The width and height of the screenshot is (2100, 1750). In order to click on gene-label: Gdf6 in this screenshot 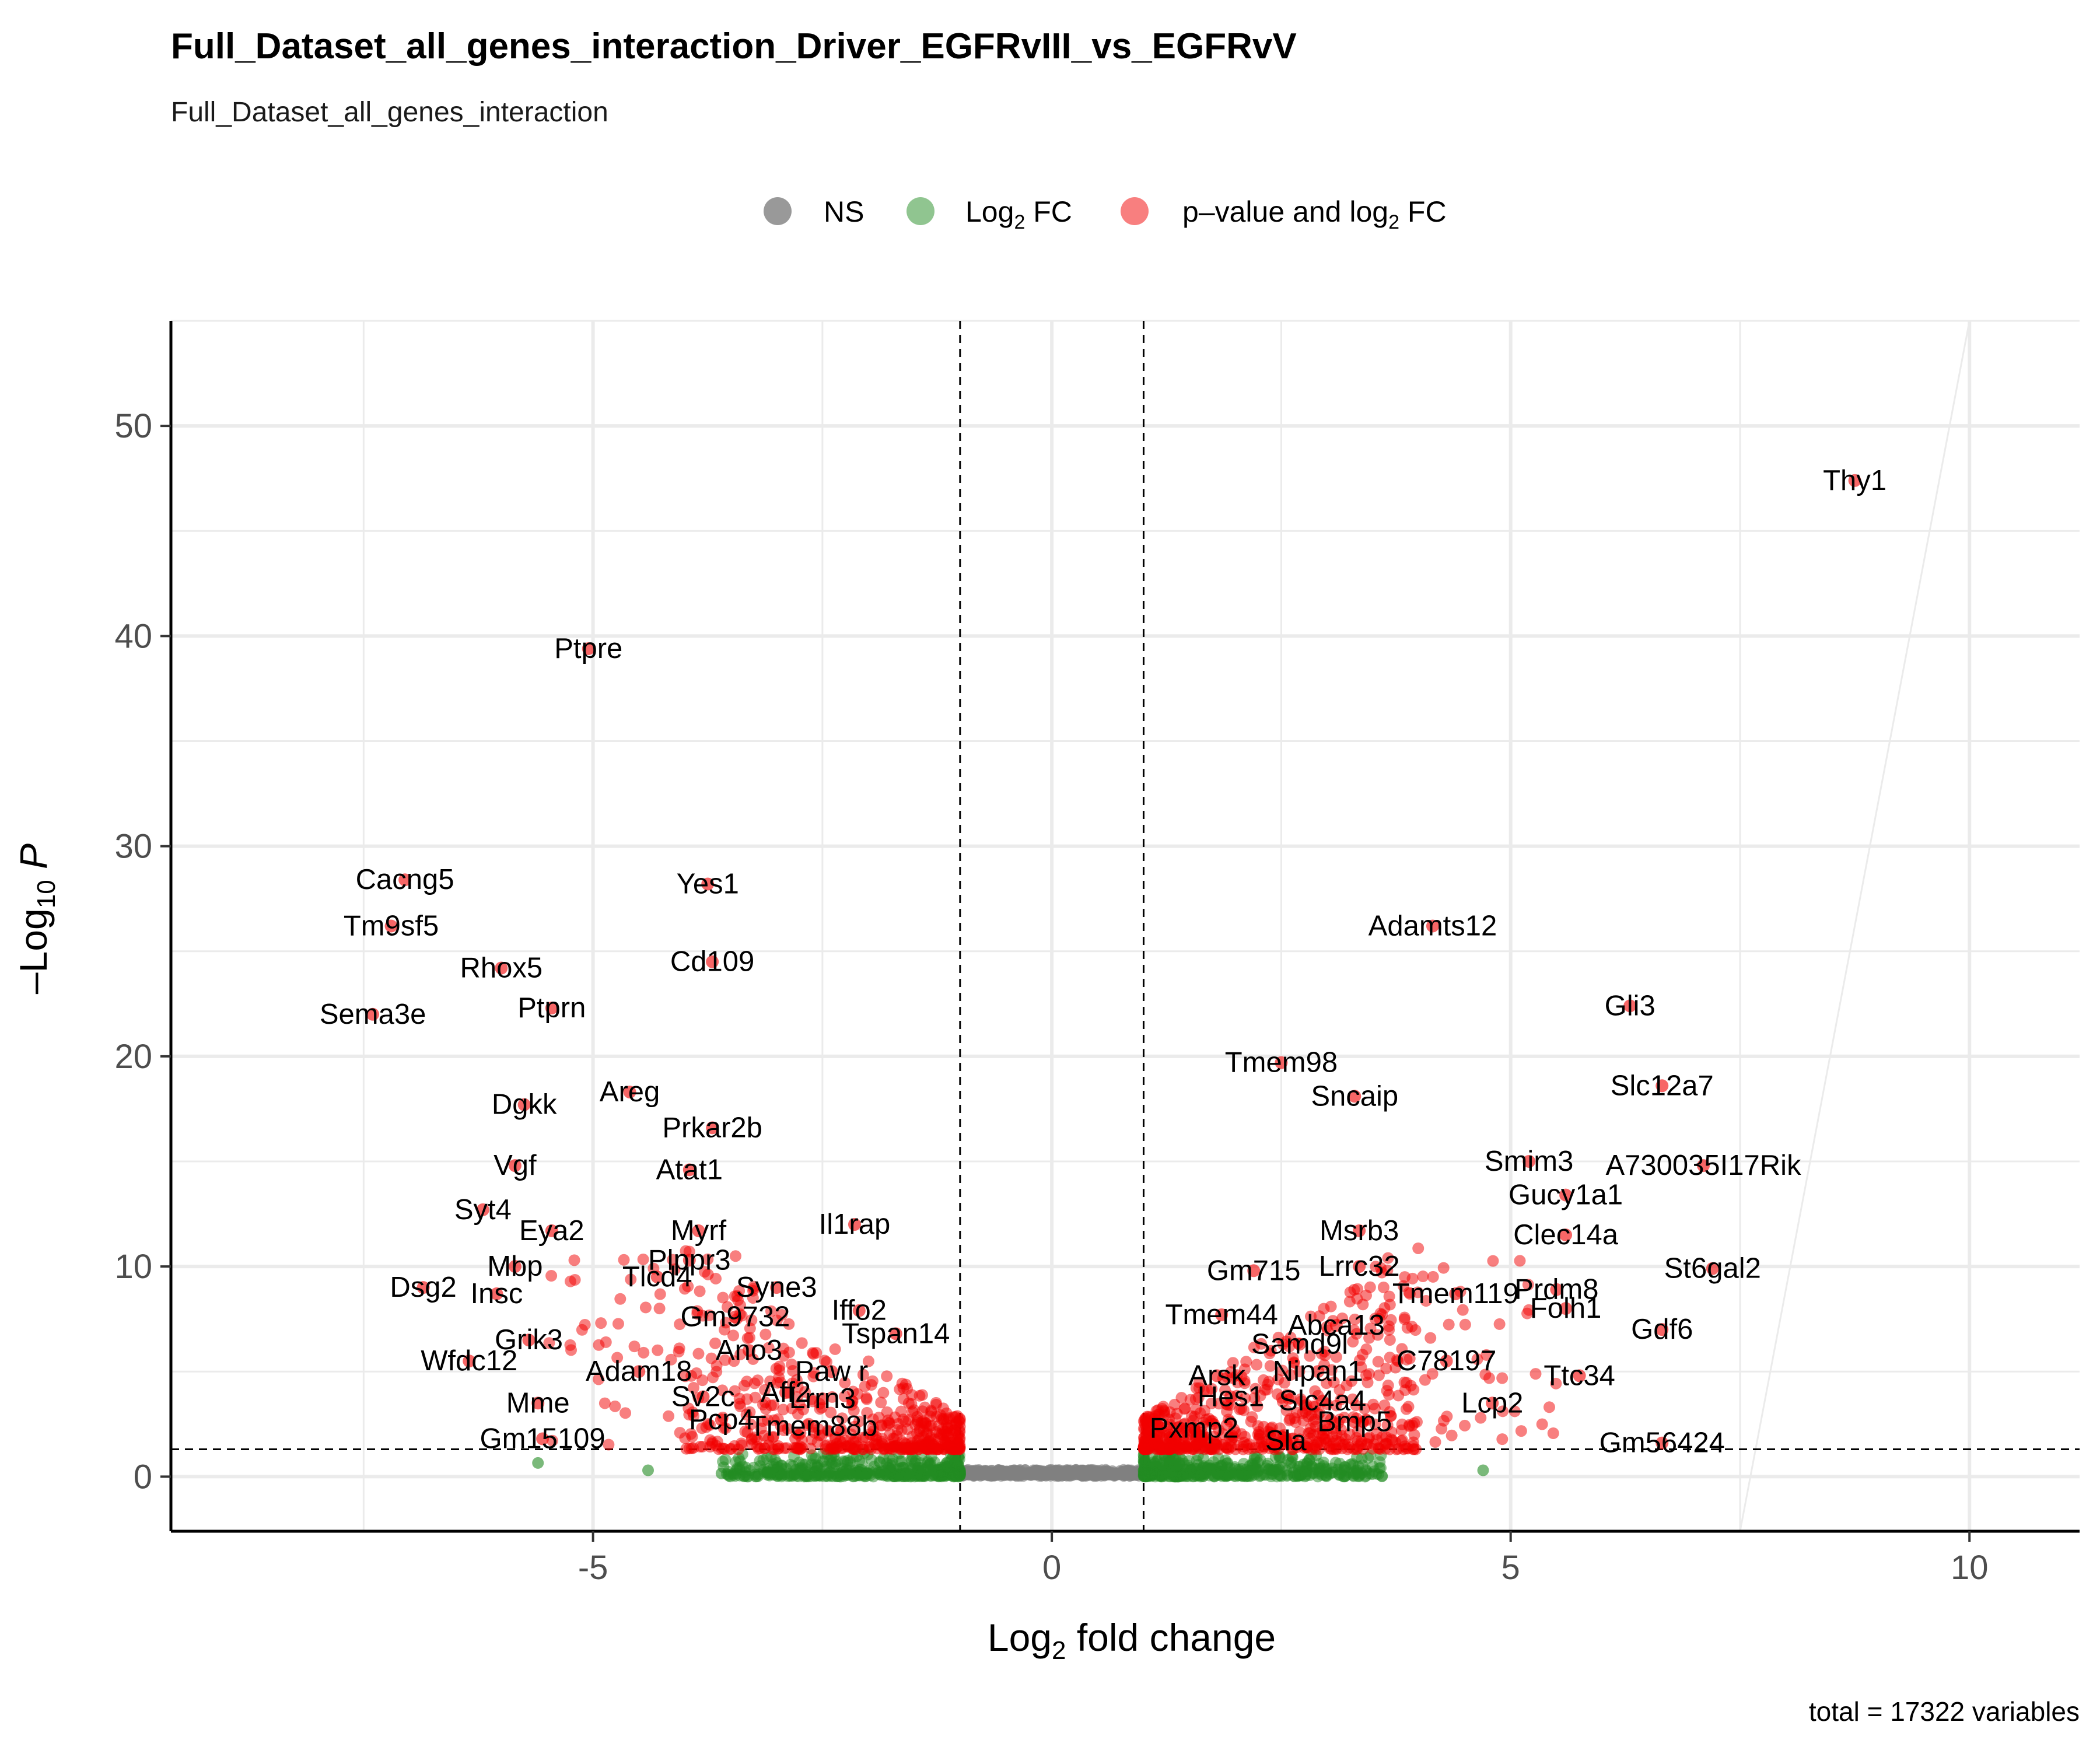, I will do `click(1662, 1329)`.